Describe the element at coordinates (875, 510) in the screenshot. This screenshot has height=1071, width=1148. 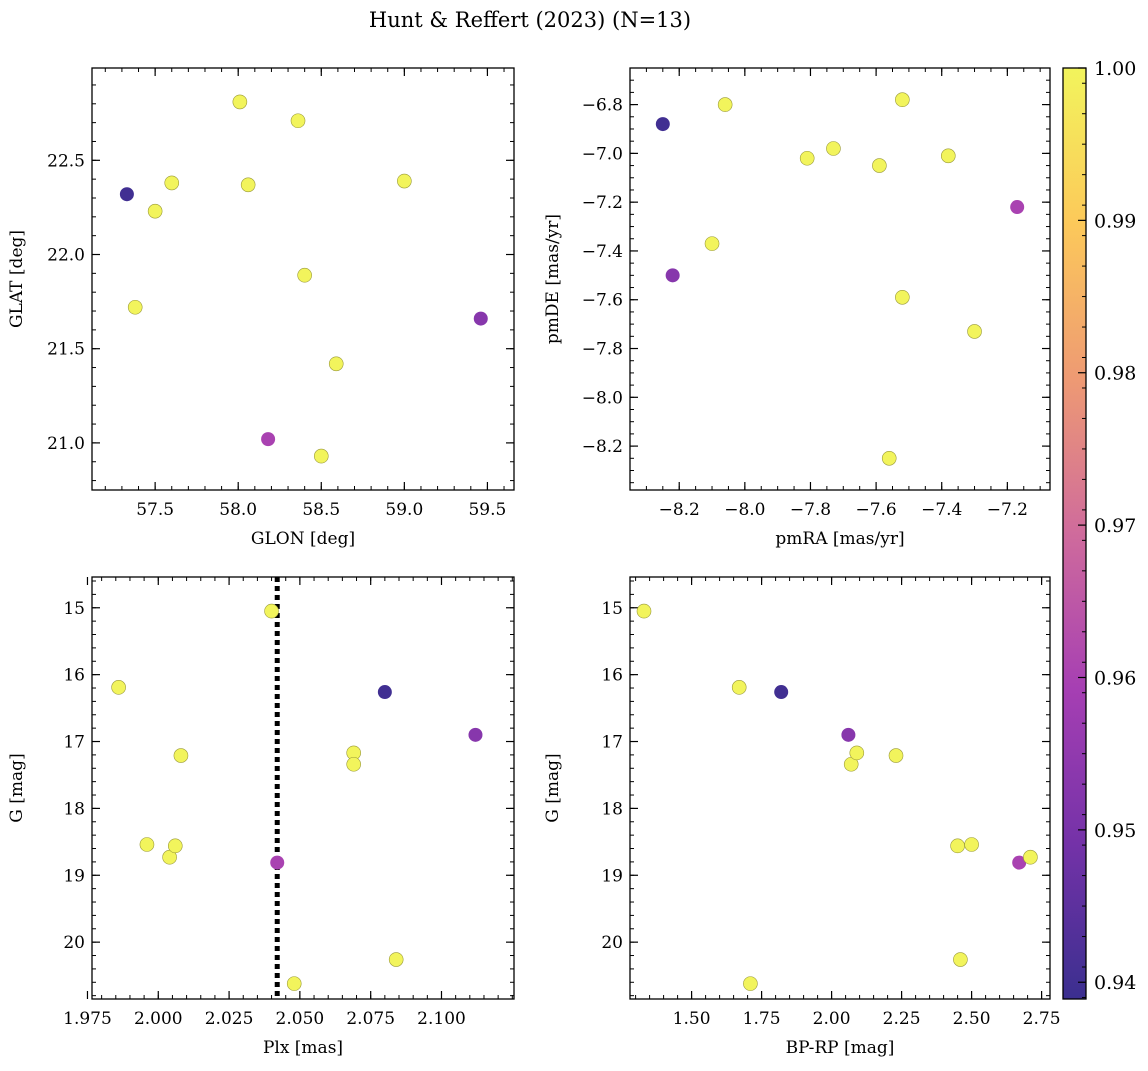
I see `x-tick-label: −7.6` at that location.